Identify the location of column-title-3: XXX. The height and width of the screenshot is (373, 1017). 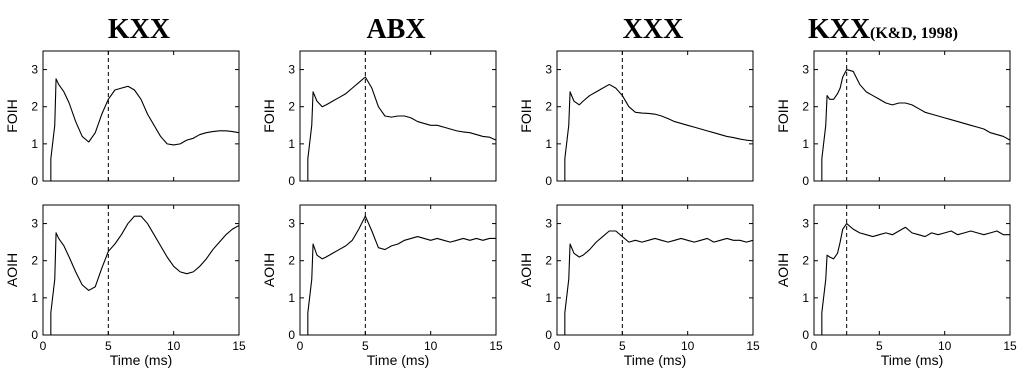
(653, 29).